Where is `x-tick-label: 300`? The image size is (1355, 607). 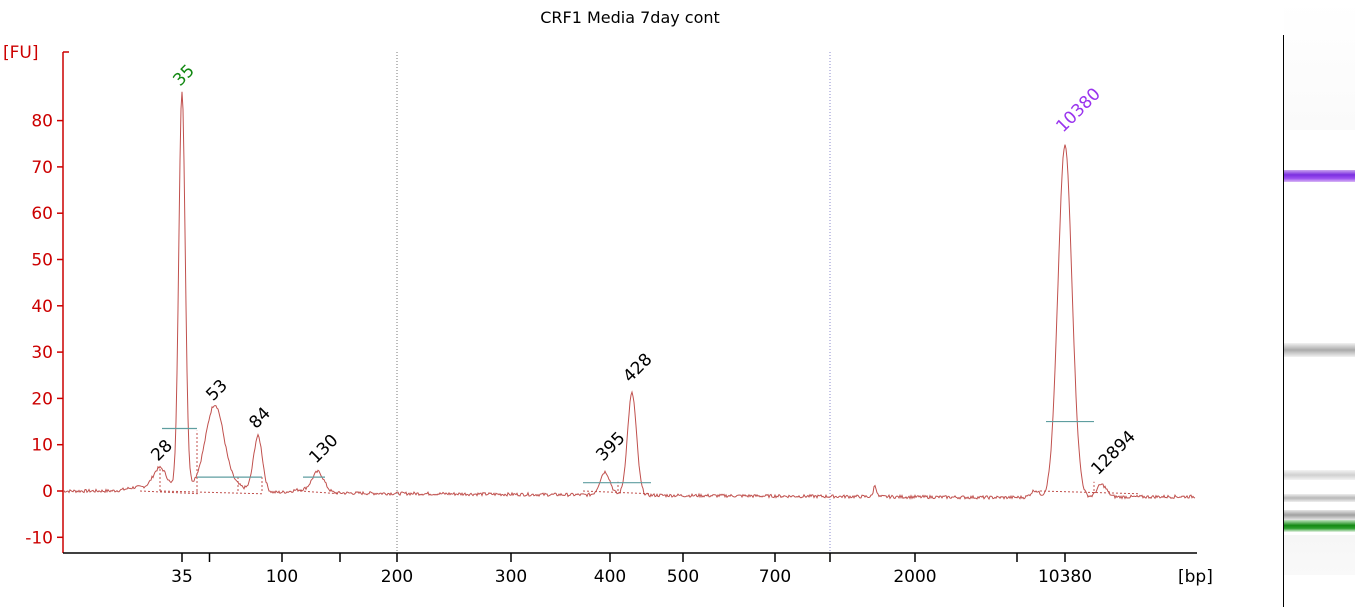 x-tick-label: 300 is located at coordinates (511, 577).